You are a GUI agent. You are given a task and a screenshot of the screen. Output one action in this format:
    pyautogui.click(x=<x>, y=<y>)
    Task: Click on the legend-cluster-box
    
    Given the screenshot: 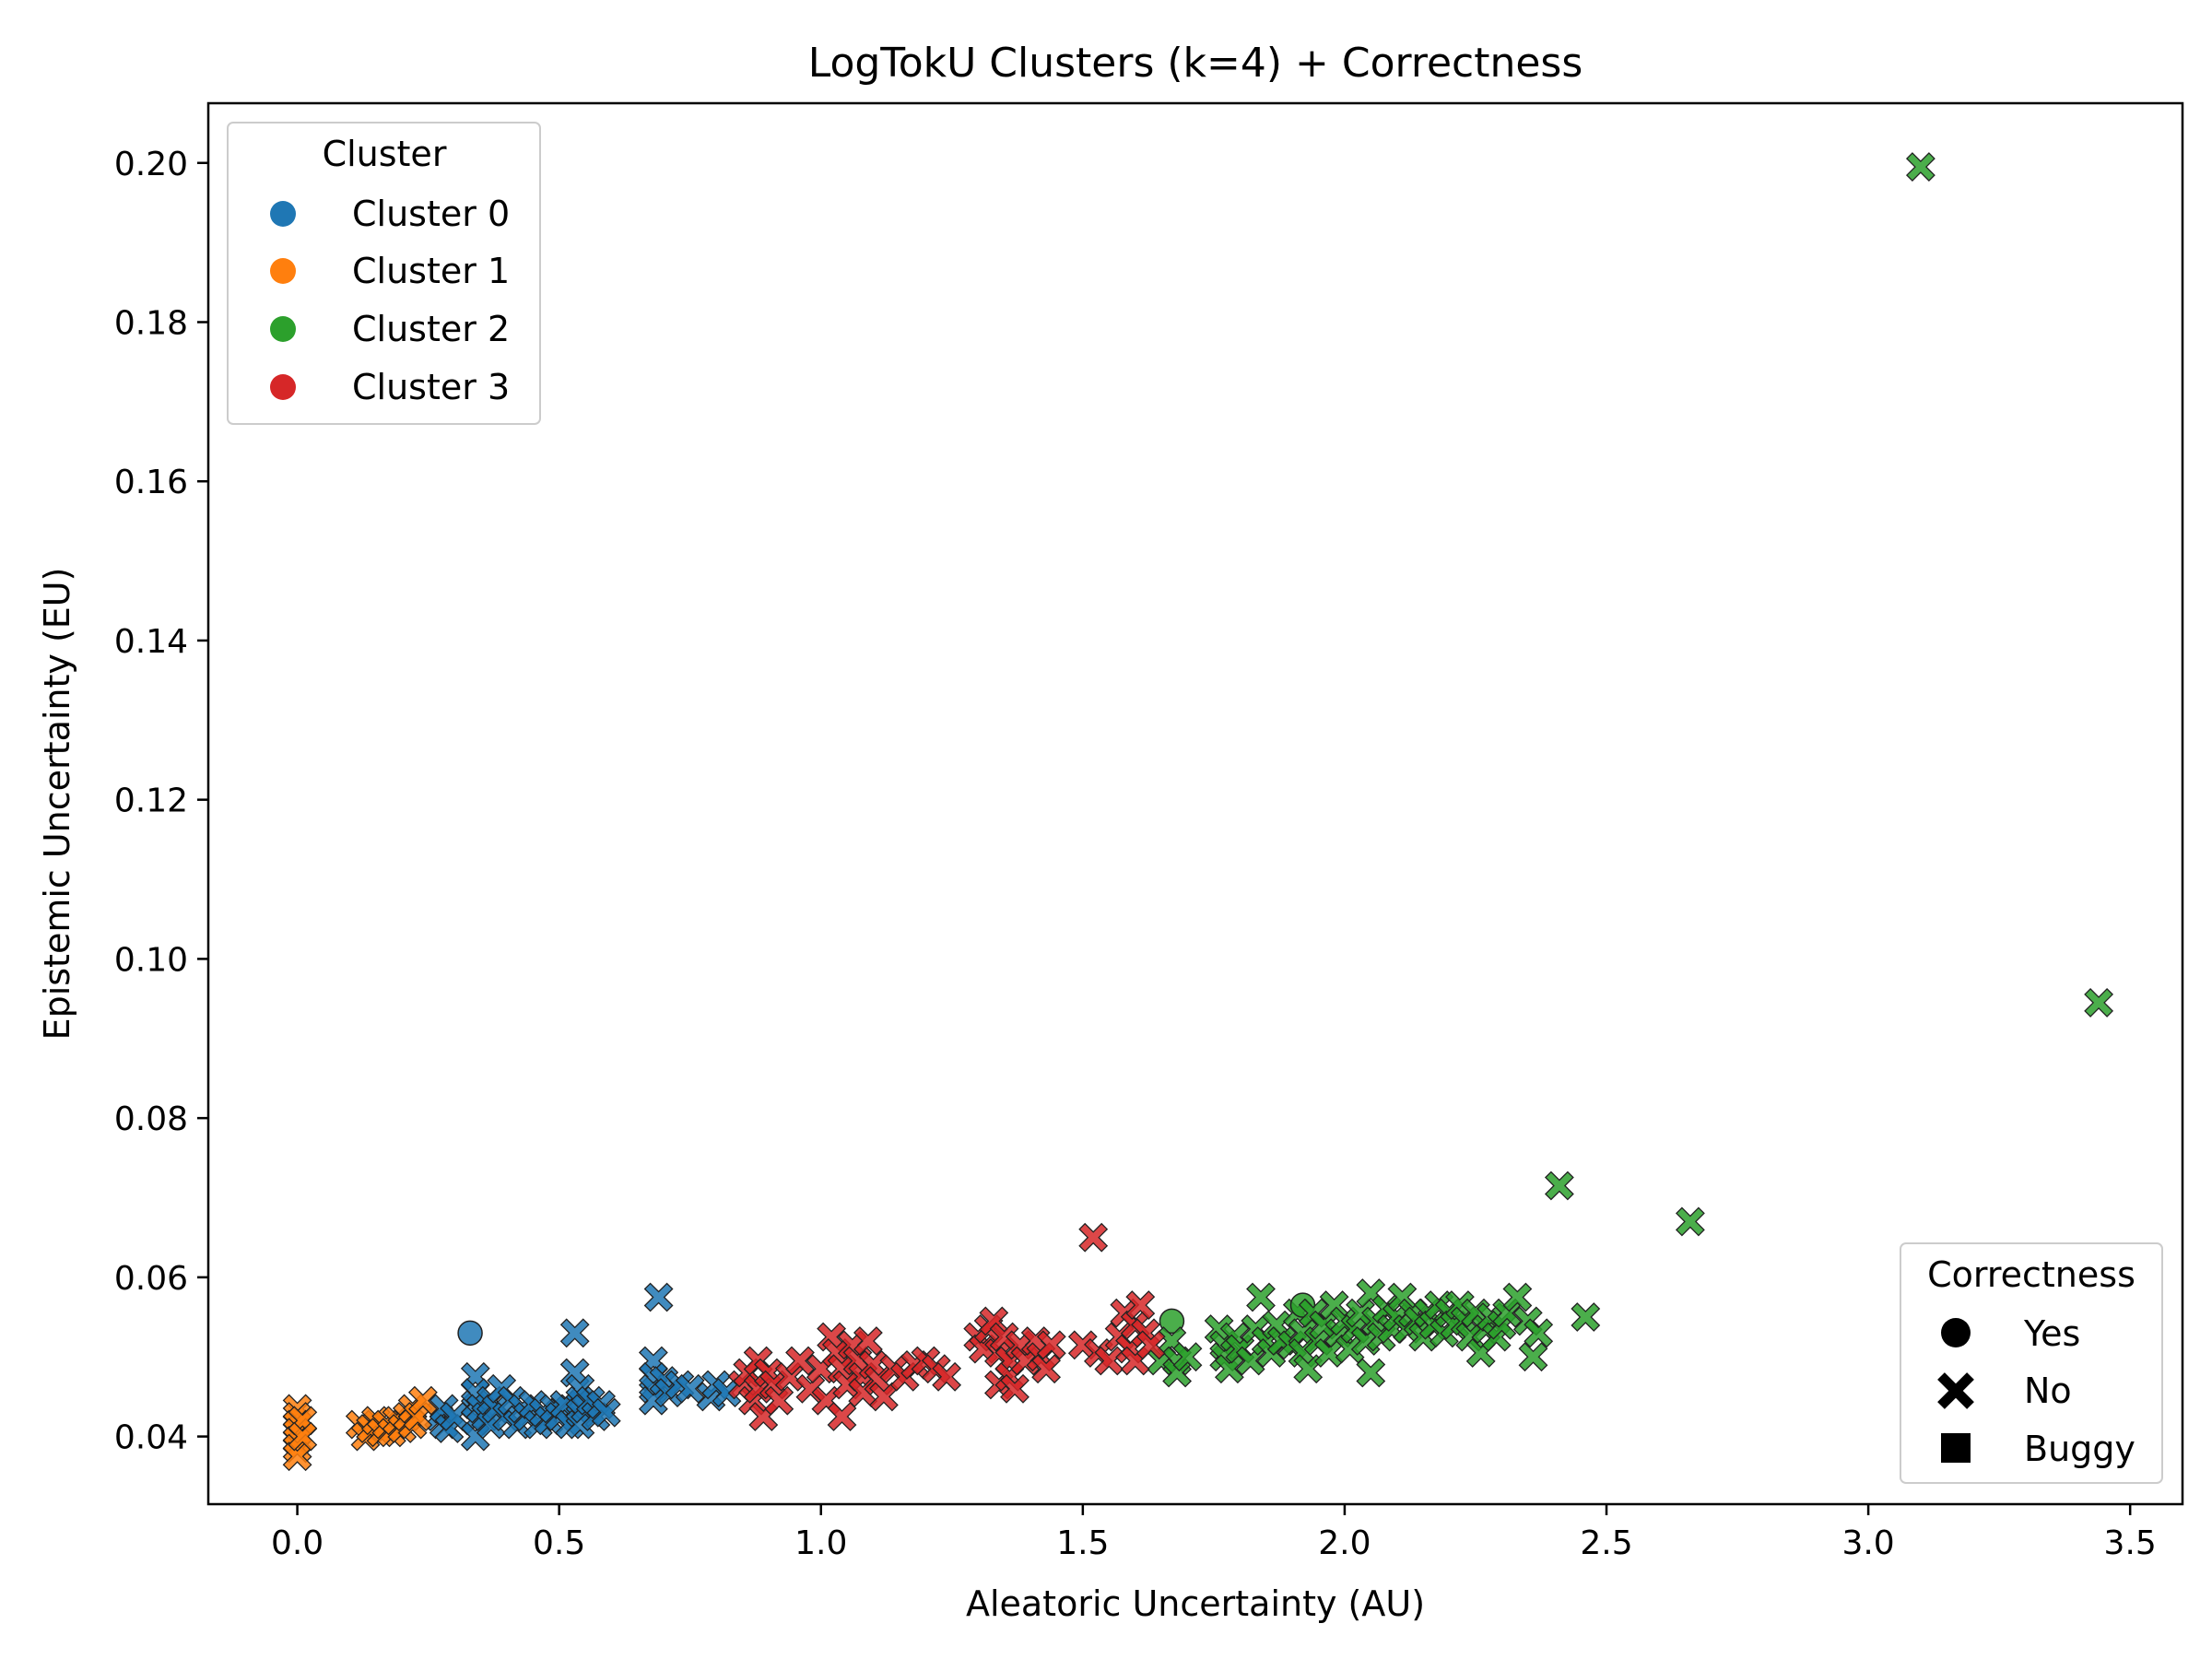 What is the action you would take?
    pyautogui.click(x=384, y=273)
    